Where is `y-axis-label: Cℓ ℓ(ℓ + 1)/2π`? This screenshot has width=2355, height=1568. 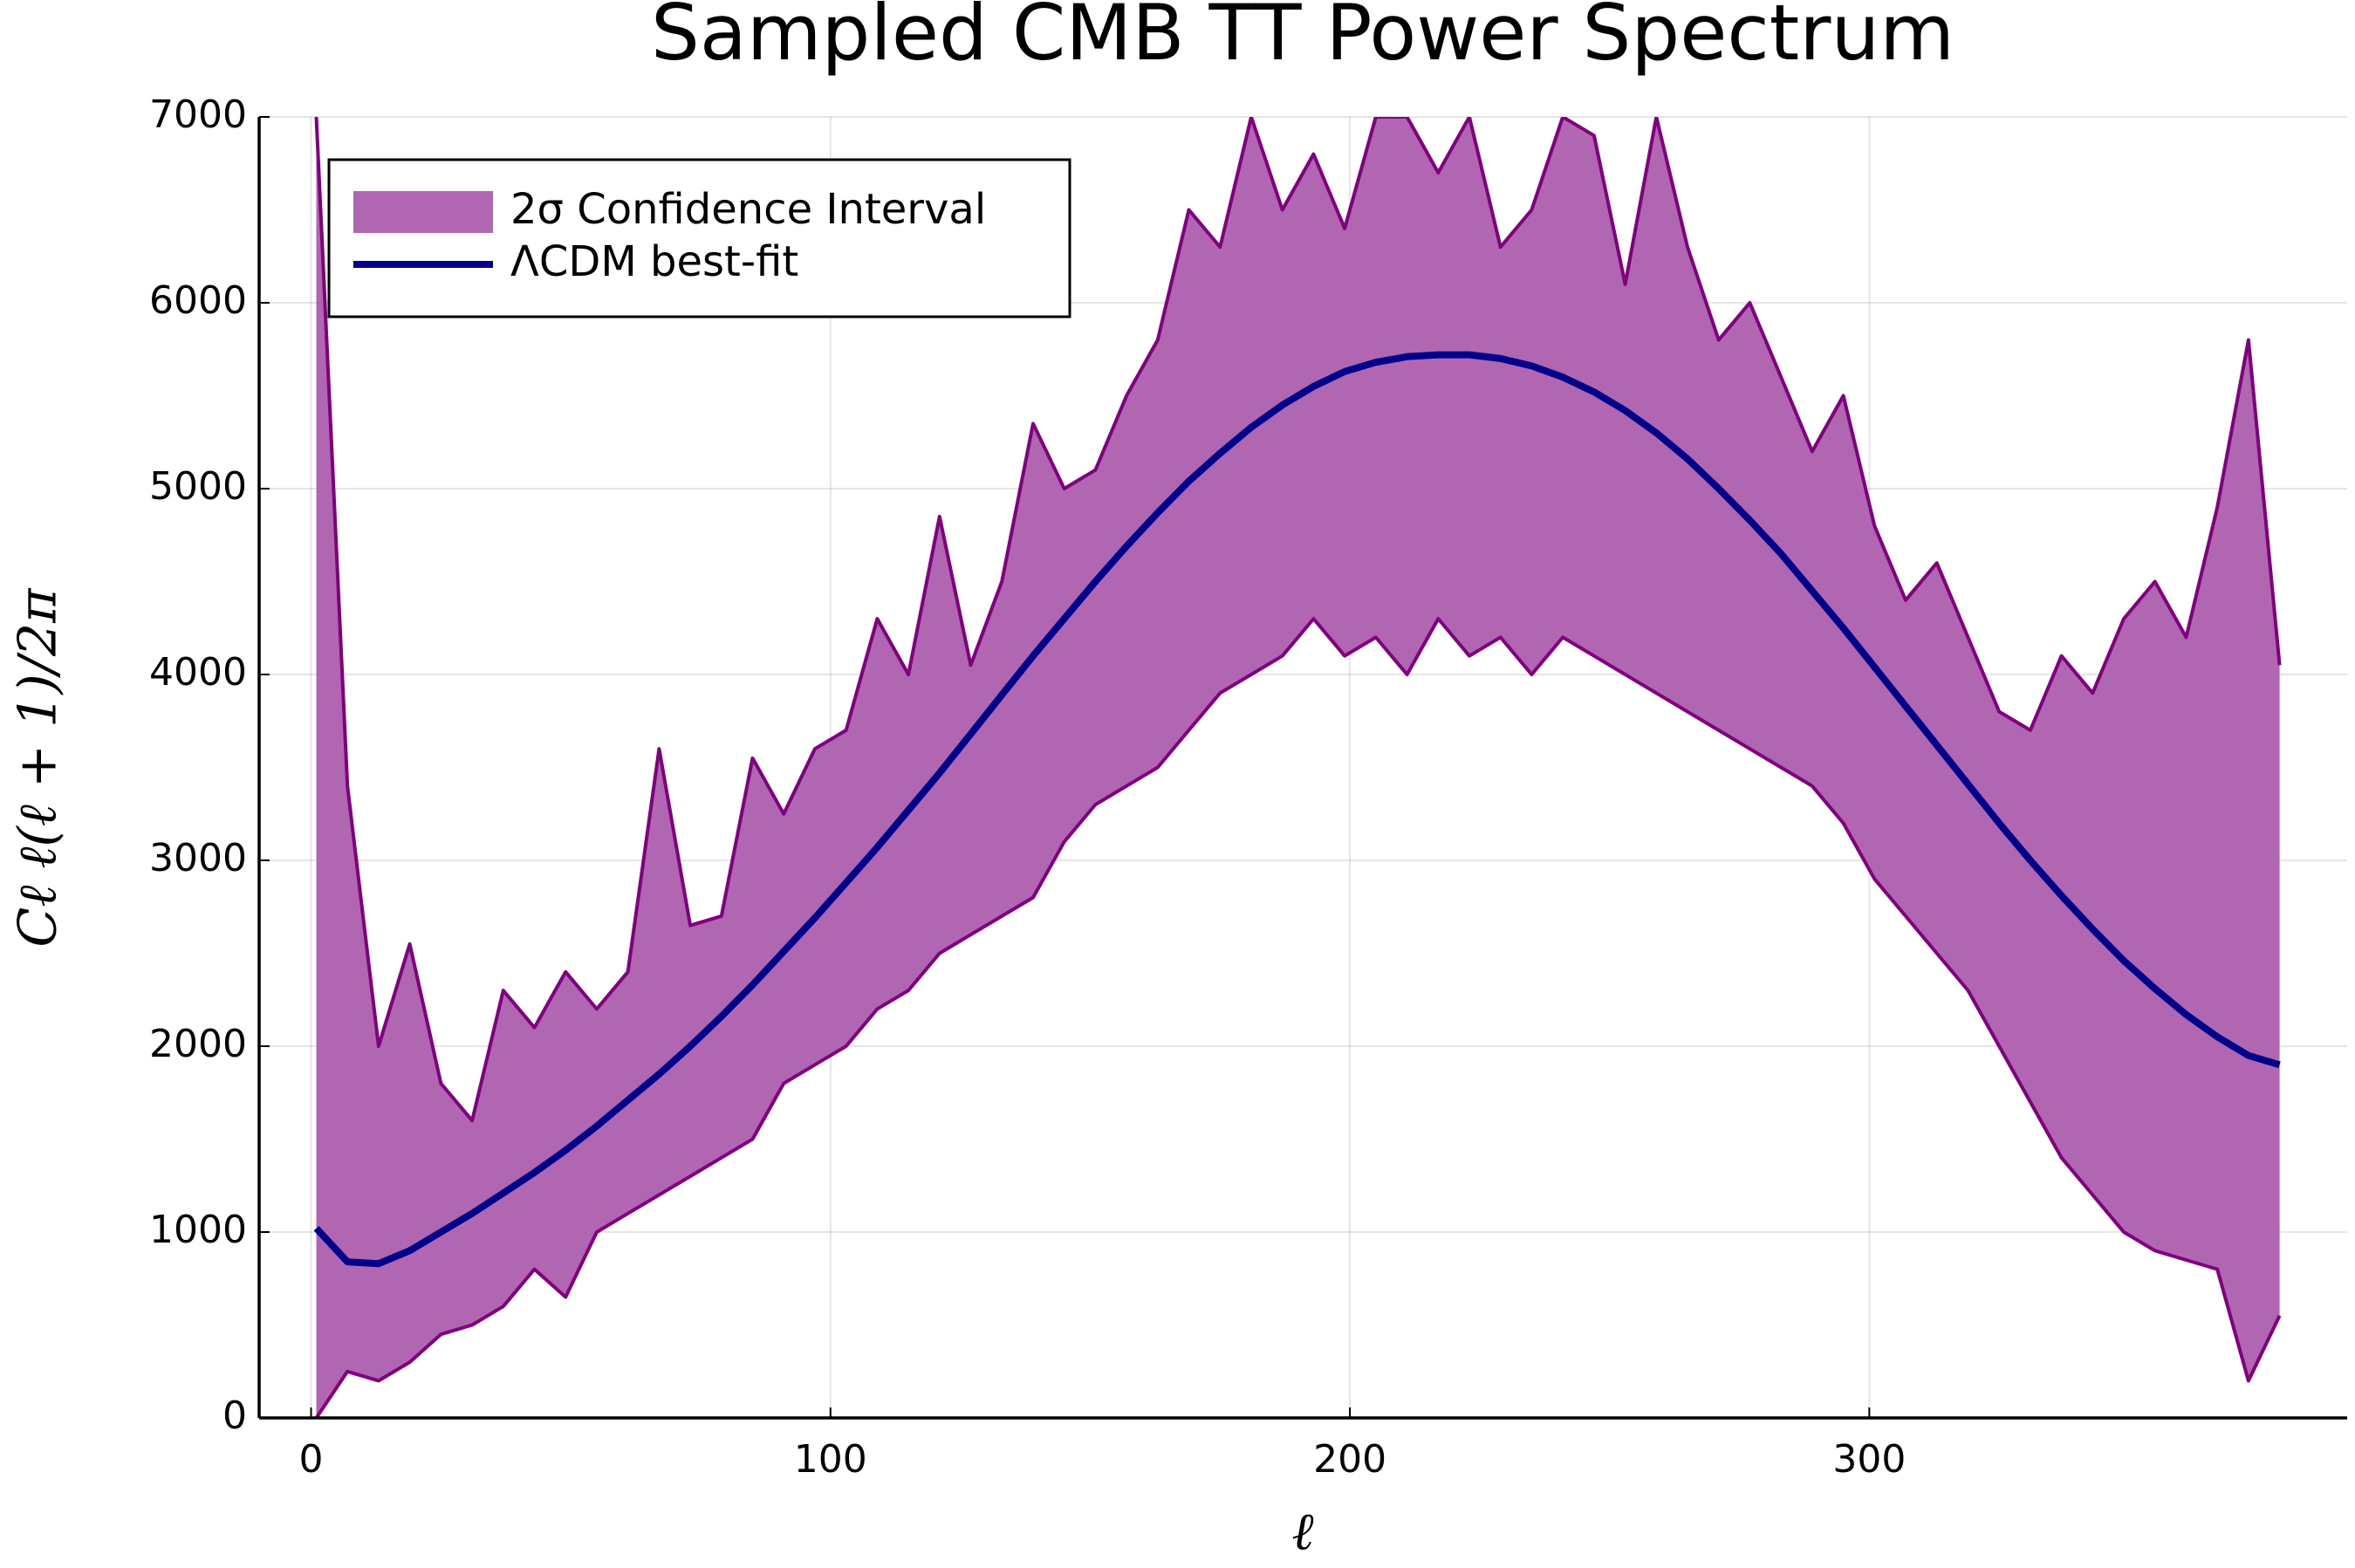 y-axis-label: Cℓ ℓ(ℓ + 1)/2π is located at coordinates (38, 768).